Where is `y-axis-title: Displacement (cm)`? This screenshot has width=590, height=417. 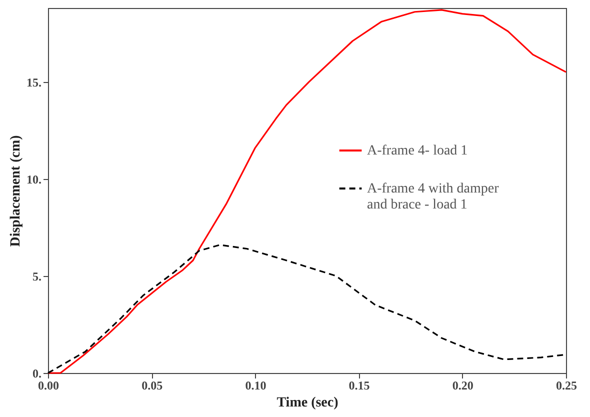 y-axis-title: Displacement (cm) is located at coordinates (16, 190).